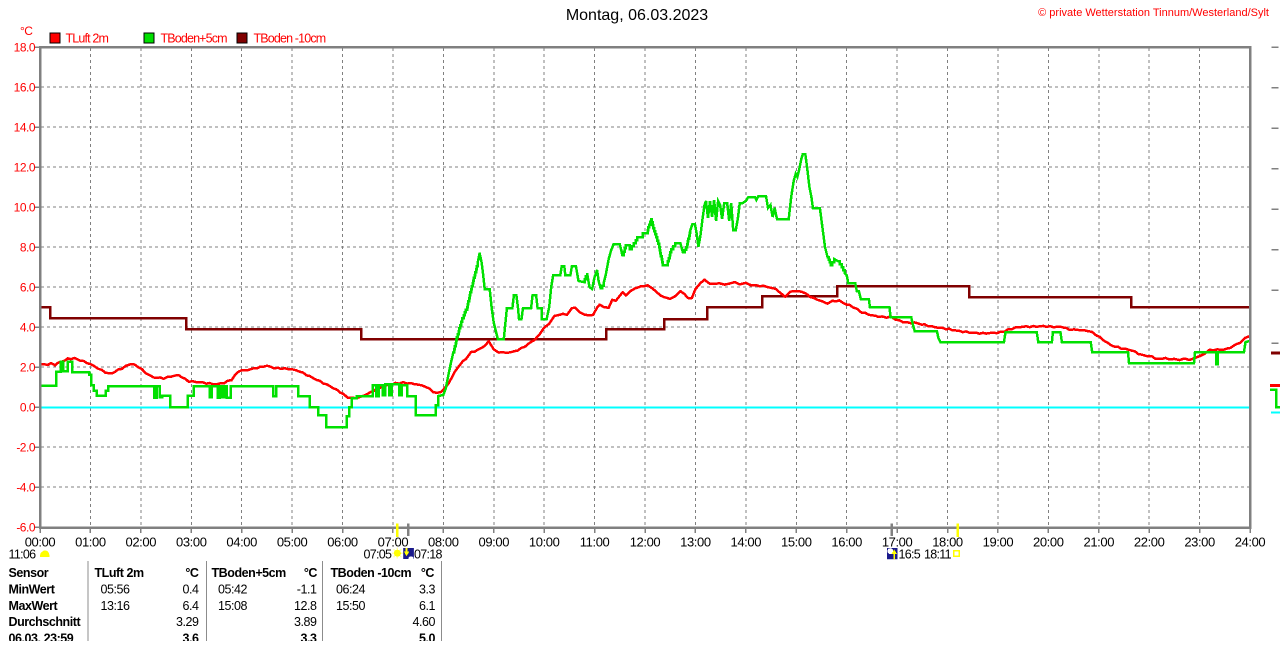  Describe the element at coordinates (25, 167) in the screenshot. I see `svg-text: 12.0` at that location.